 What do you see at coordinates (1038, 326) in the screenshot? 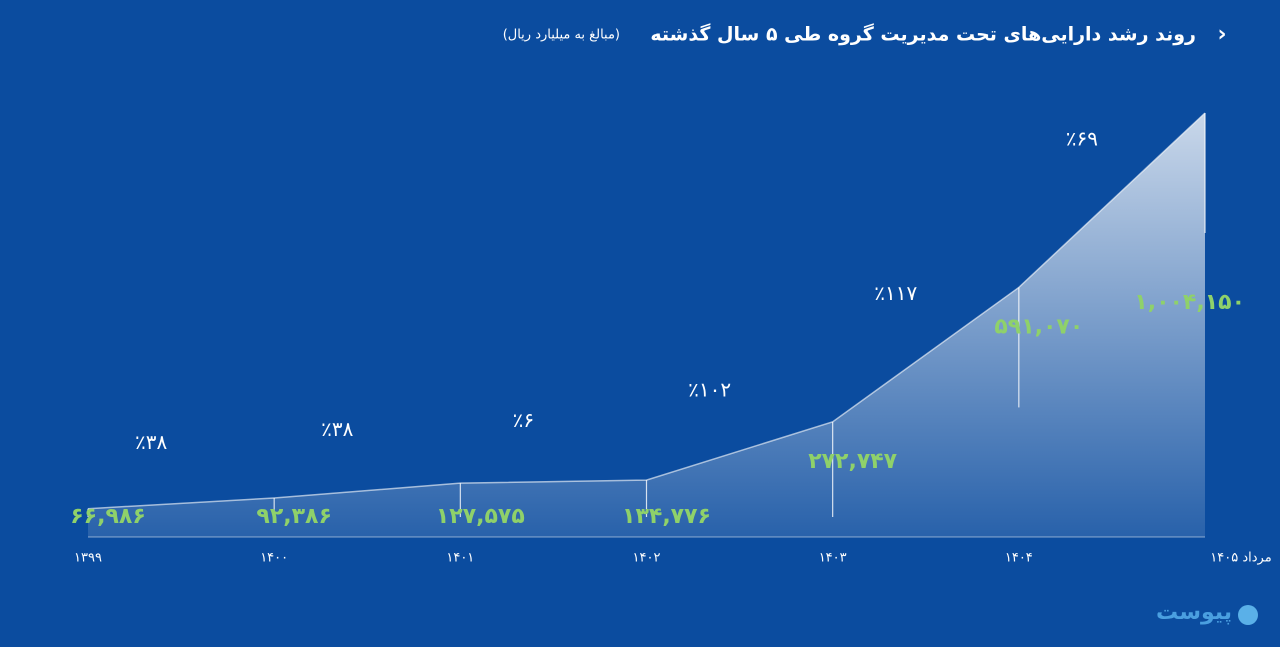
I see `value-label: ۵۹۱,۰۷۰` at bounding box center [1038, 326].